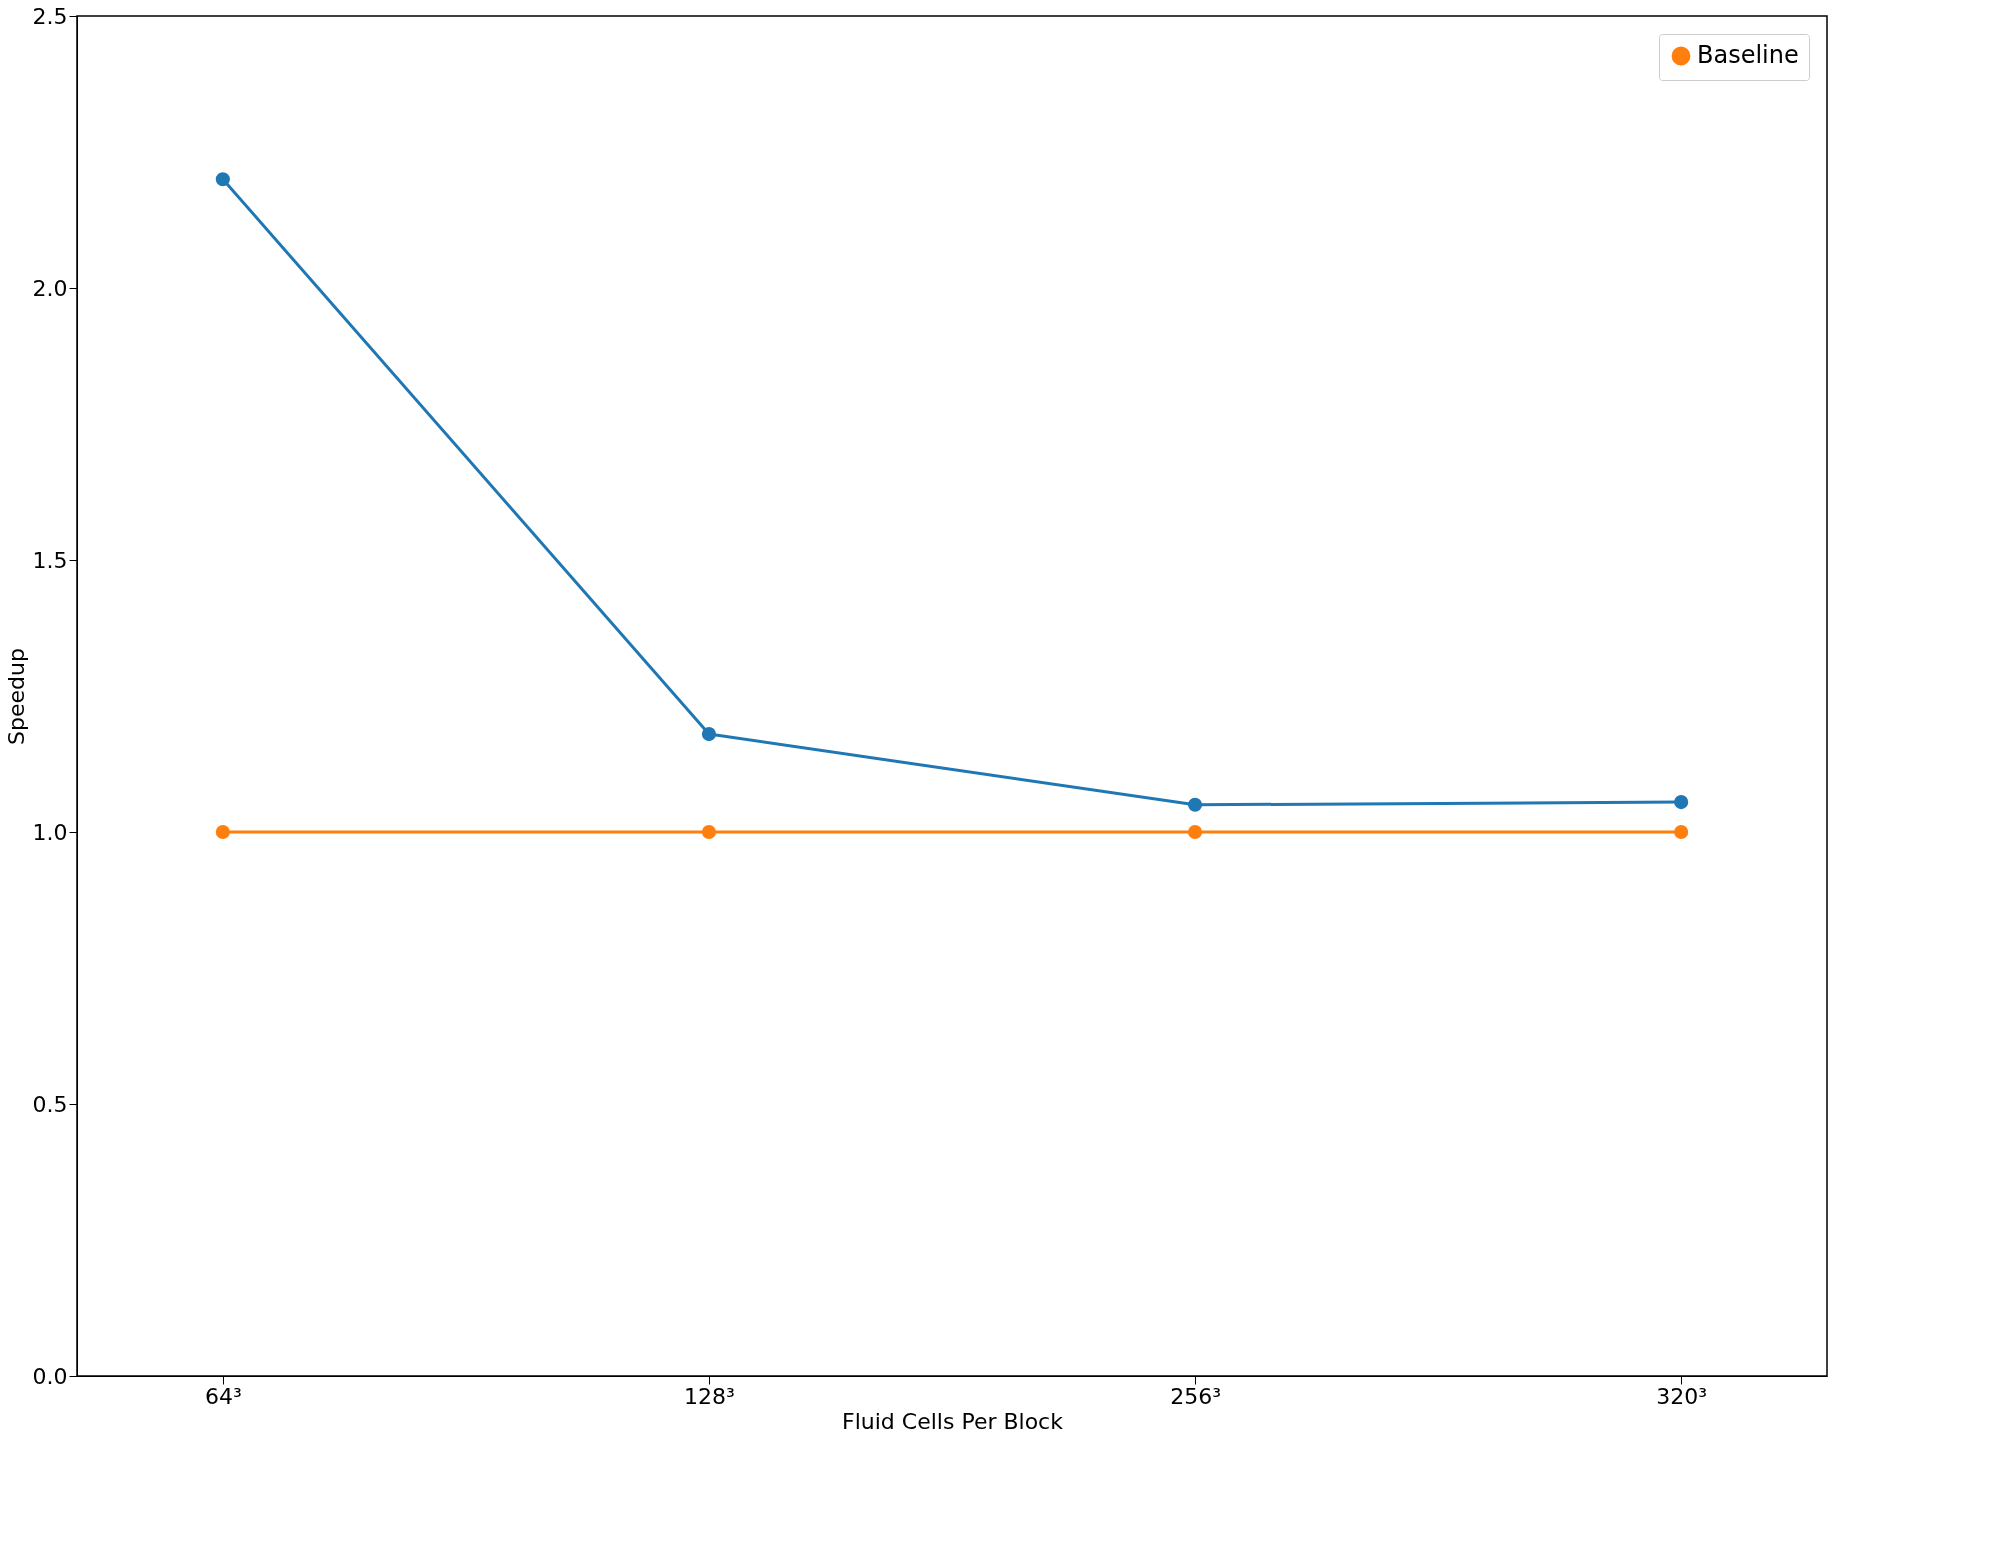 The width and height of the screenshot is (2006, 1566). What do you see at coordinates (1748, 55) in the screenshot?
I see `legend-label: Baseline` at bounding box center [1748, 55].